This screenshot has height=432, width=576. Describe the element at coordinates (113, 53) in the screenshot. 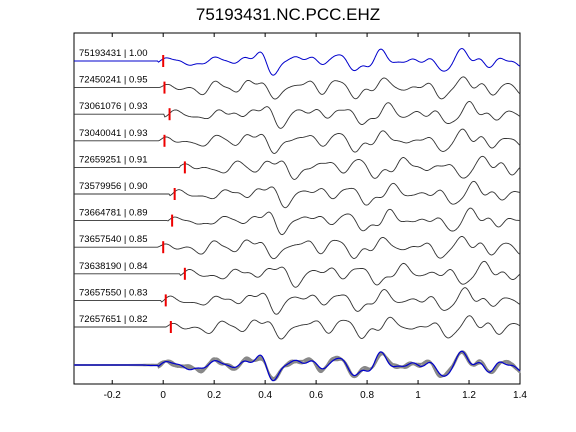

I see `trace-label: 75193431 | 1.00` at that location.